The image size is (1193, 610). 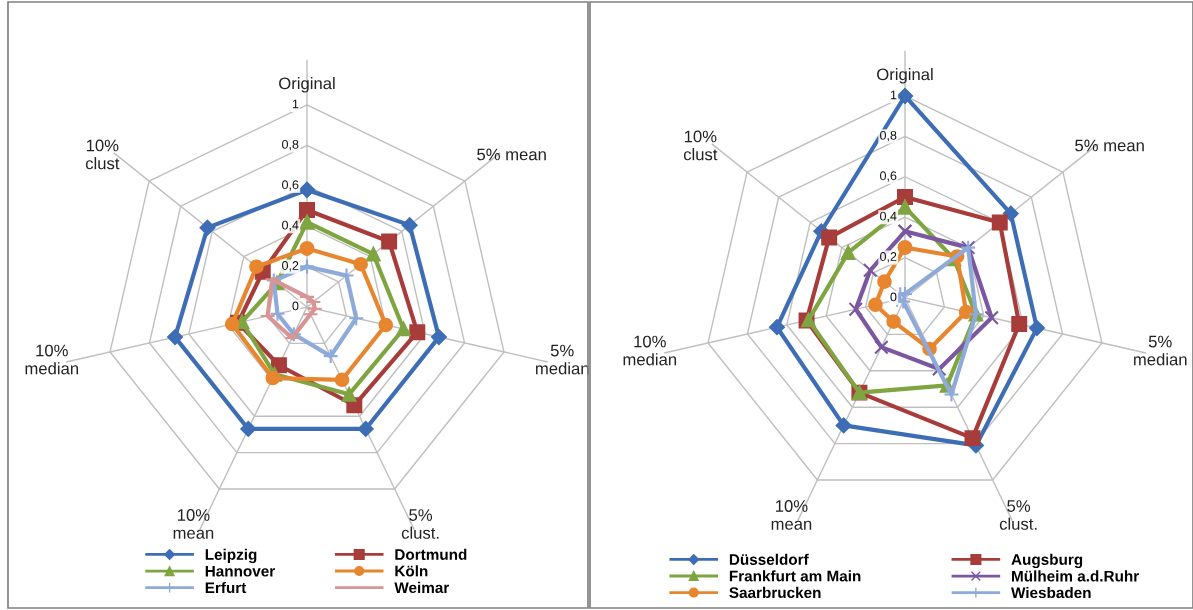 I want to click on legend-label: Dortmund, so click(x=431, y=554).